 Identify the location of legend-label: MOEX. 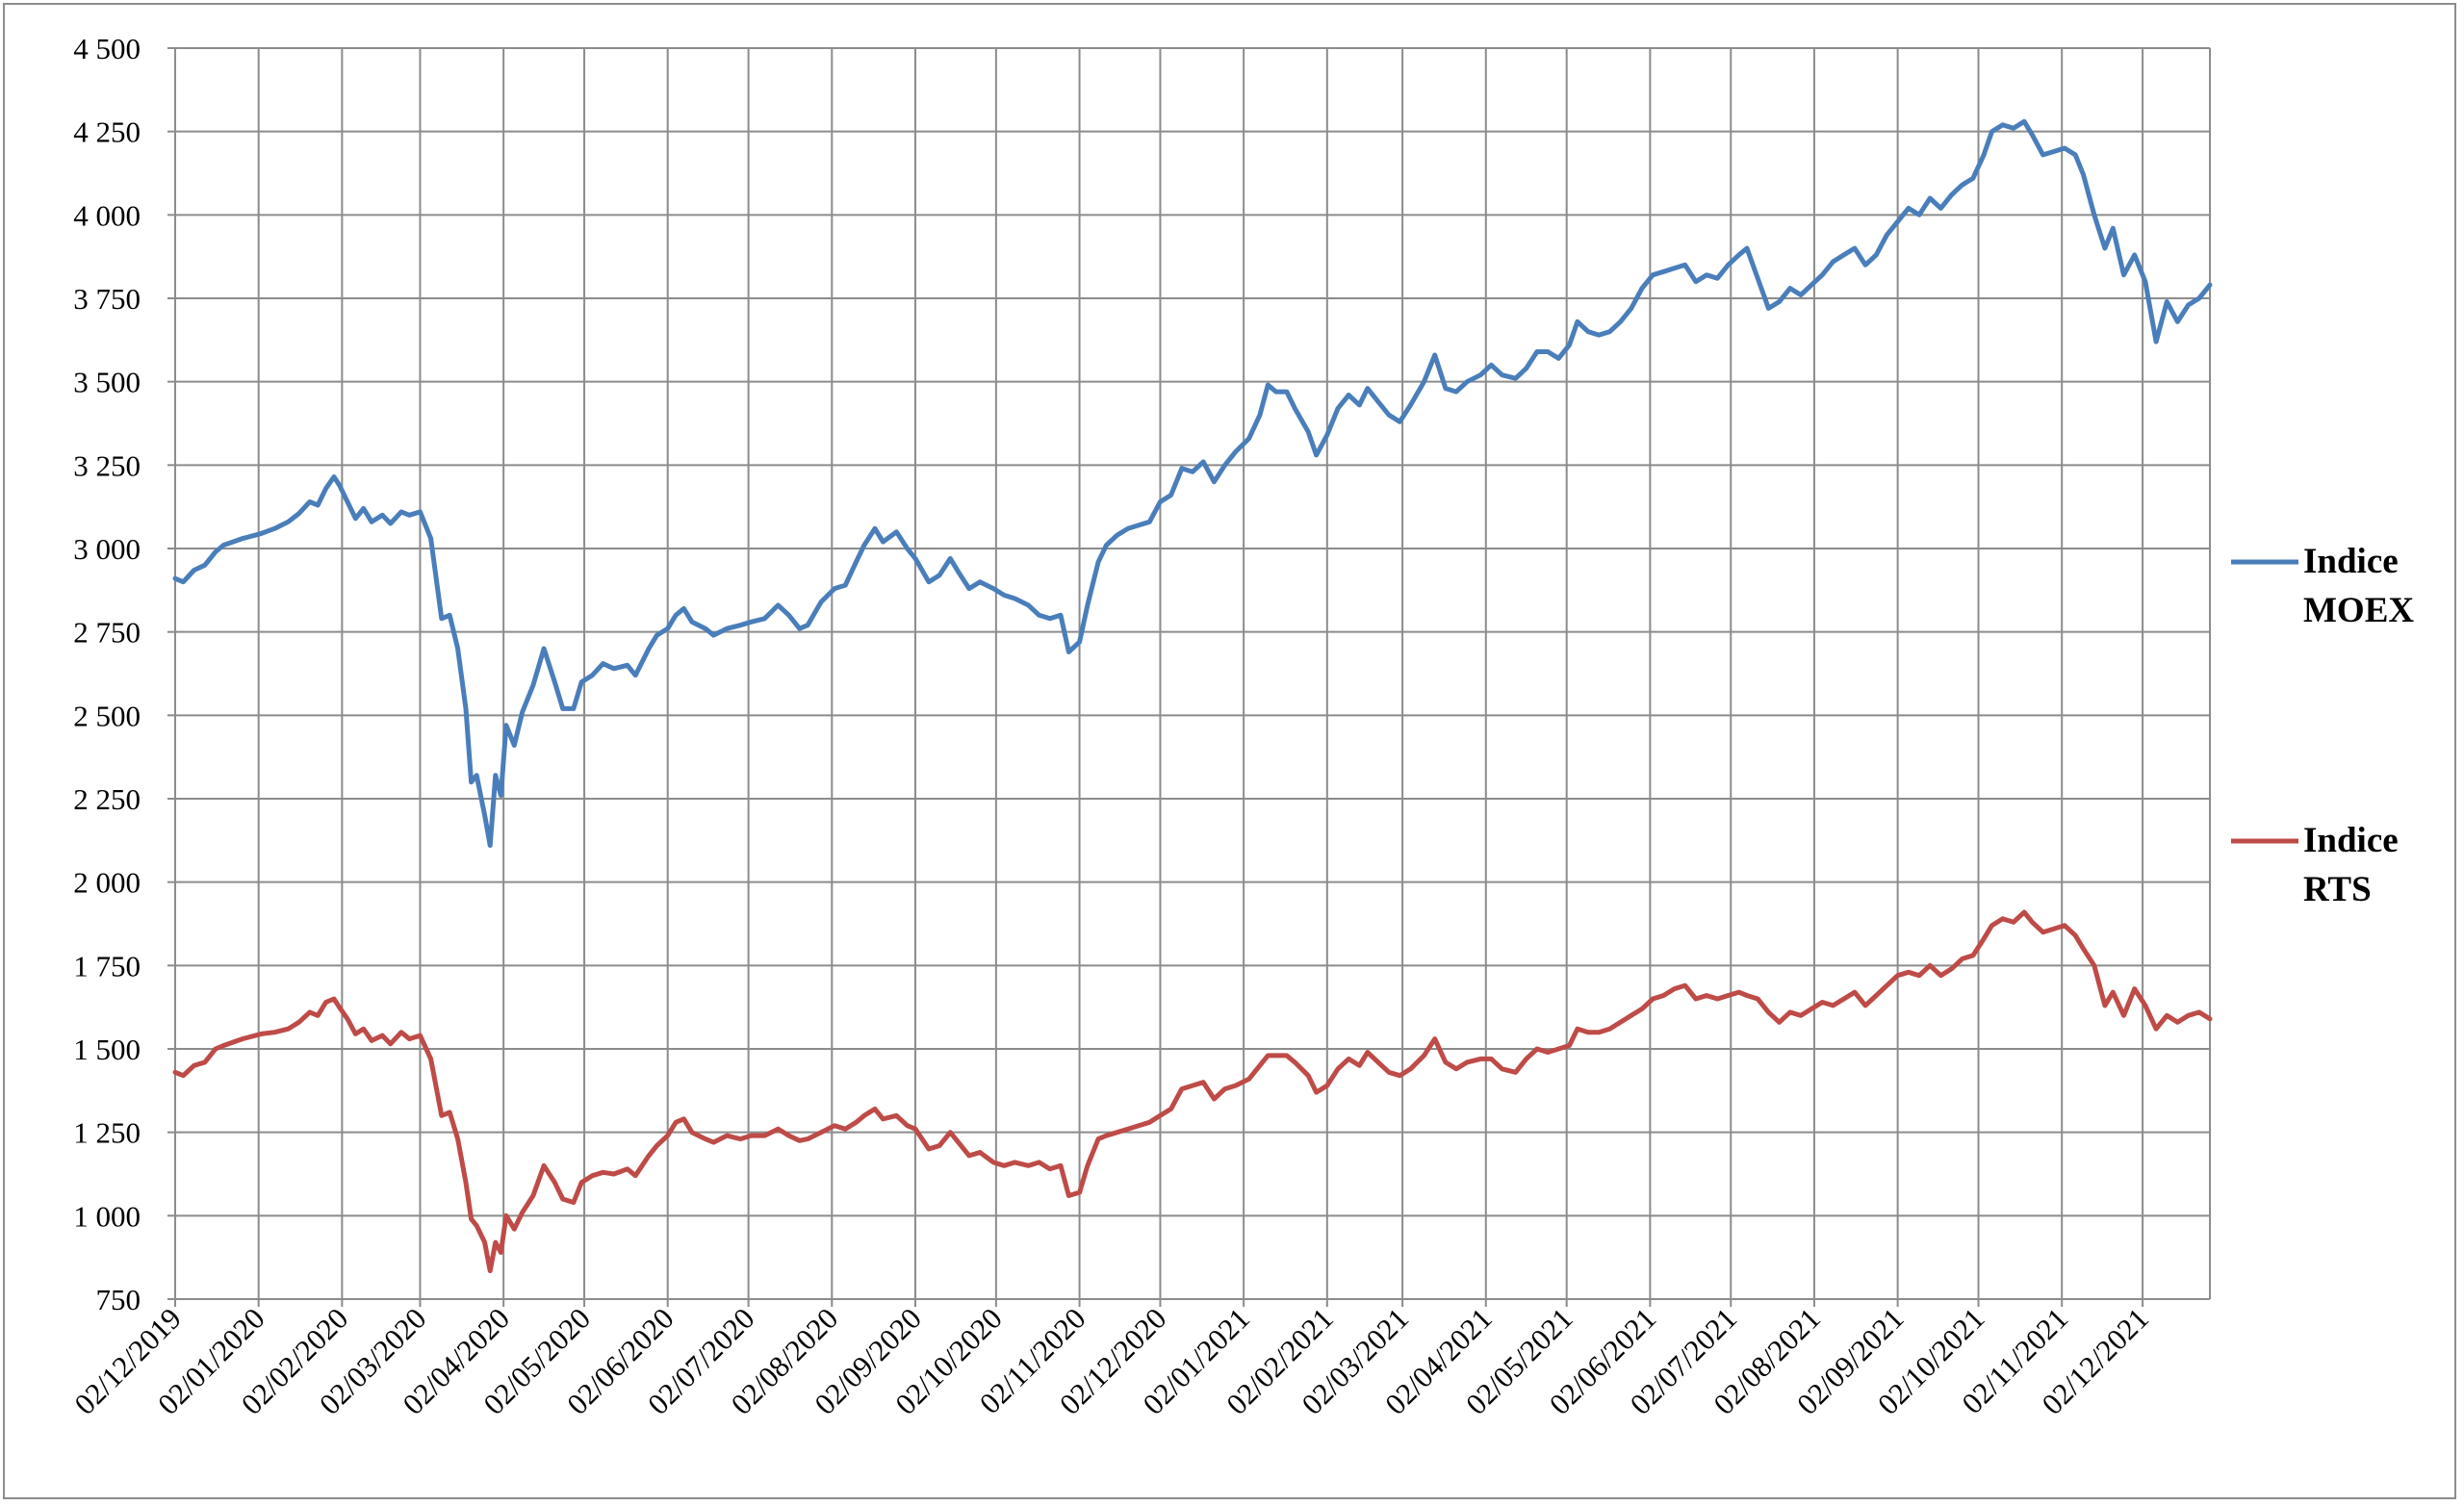
(2358, 610).